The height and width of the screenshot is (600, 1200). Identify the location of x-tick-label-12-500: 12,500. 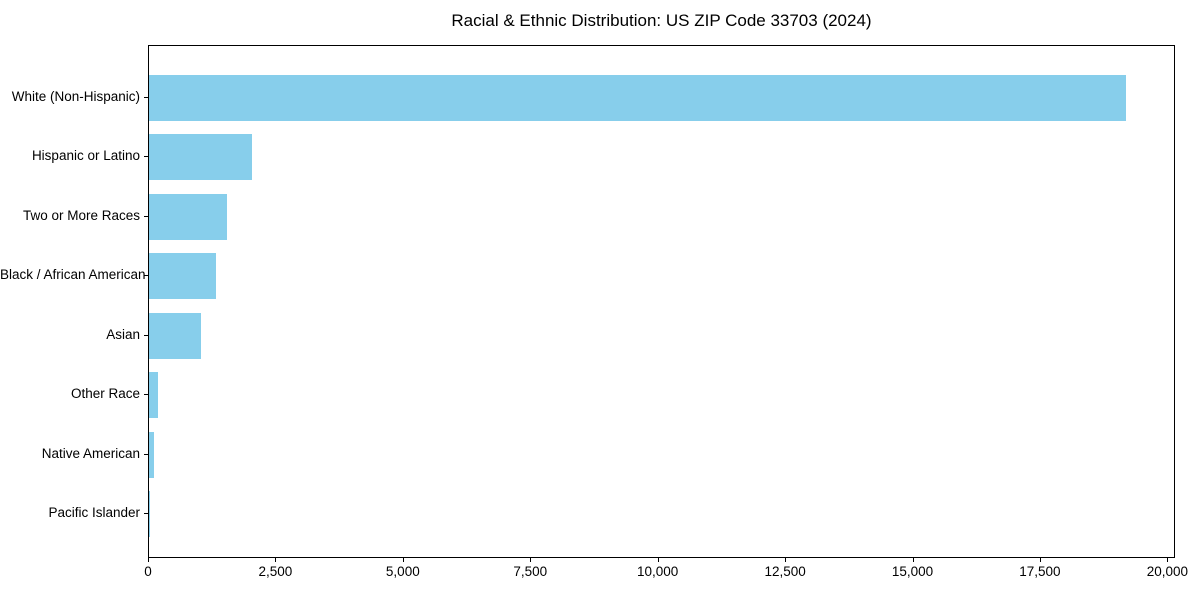
(785, 571).